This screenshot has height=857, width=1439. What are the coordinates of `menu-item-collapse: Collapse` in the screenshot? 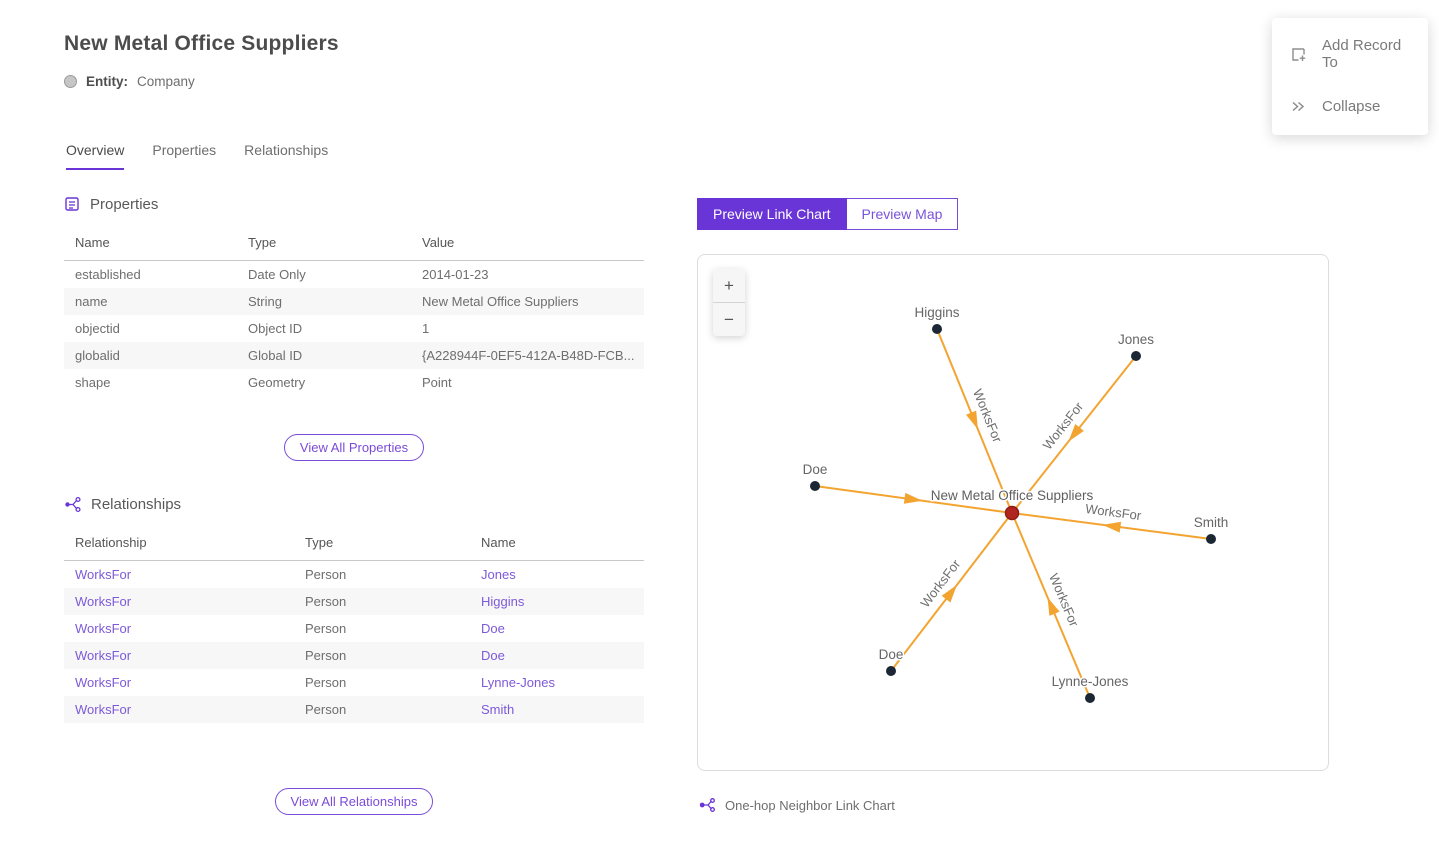 It's located at (1350, 106).